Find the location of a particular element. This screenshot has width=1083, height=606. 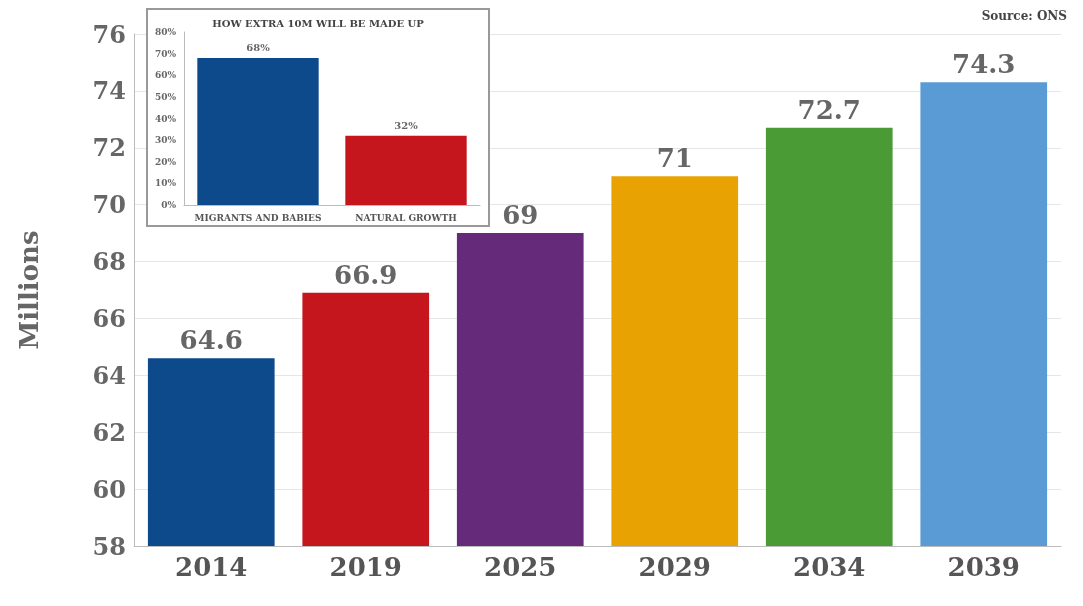

x-tick-label: MIGRANTS AND BABIES is located at coordinates (258, 217).